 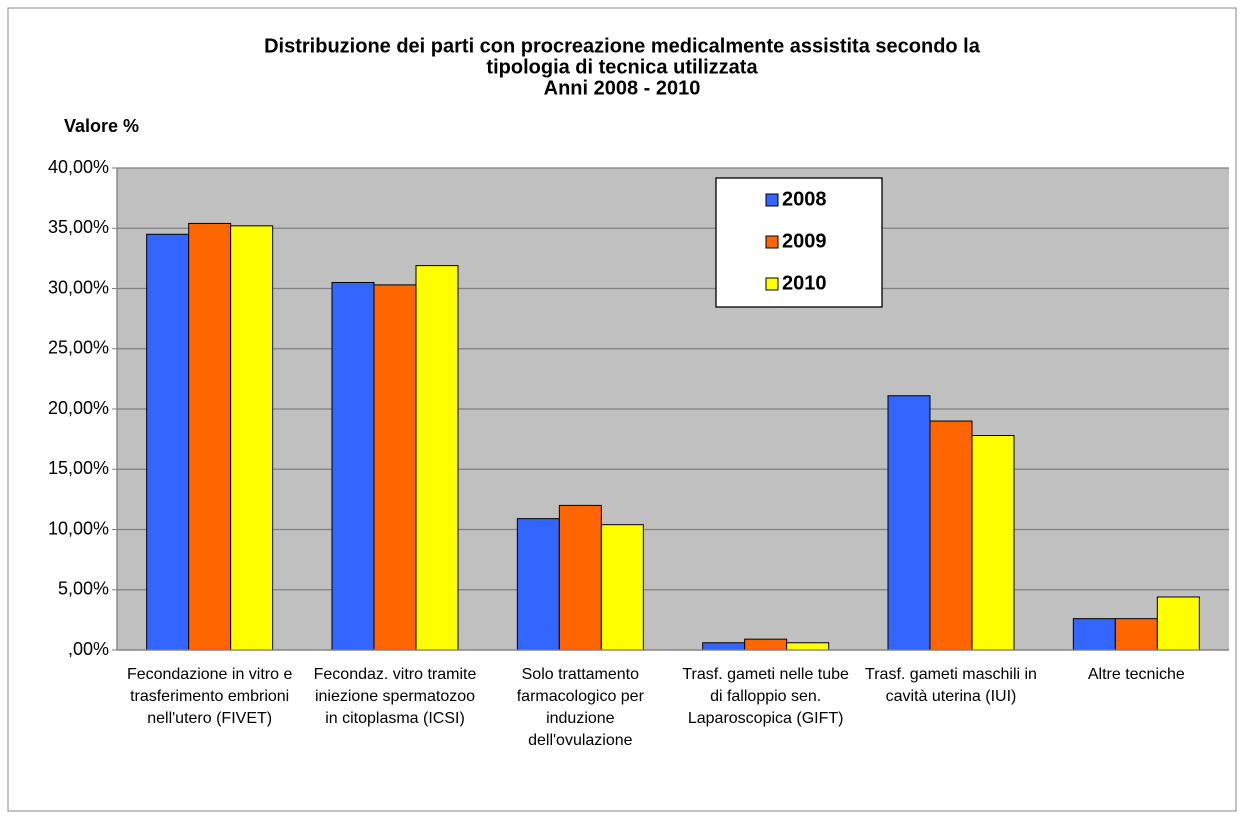 I want to click on y-tick-label: 30,00%, so click(x=78, y=287).